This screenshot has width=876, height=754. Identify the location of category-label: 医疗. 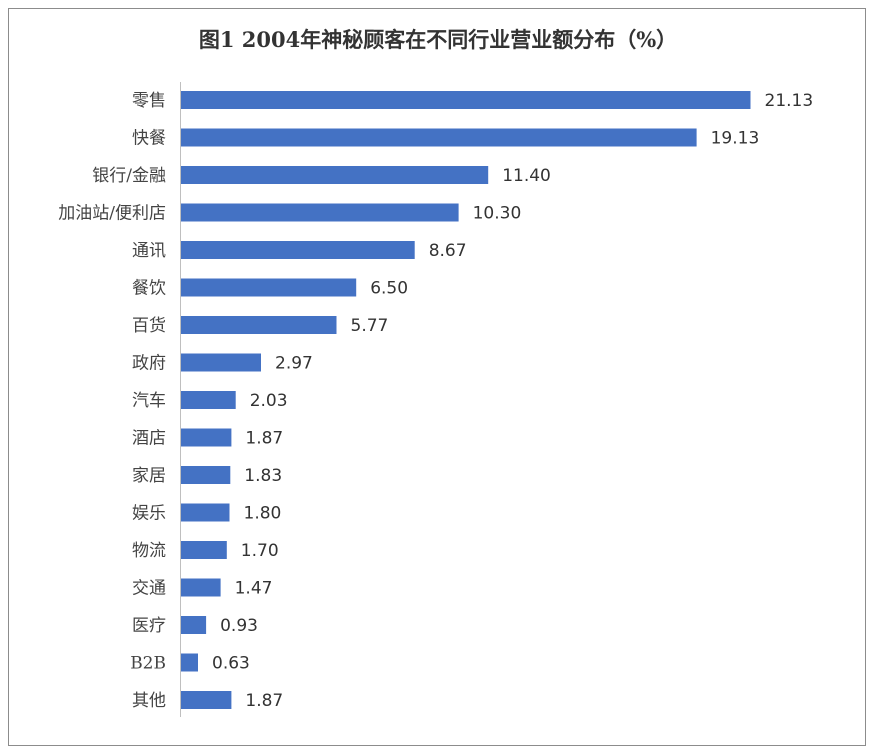
(149, 626).